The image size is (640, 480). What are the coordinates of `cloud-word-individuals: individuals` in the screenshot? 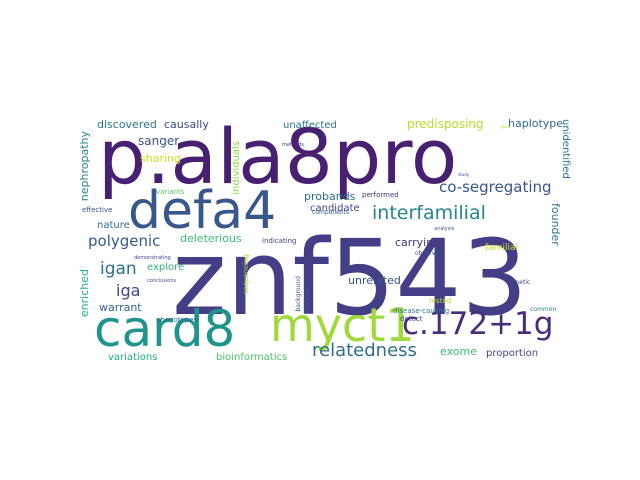 It's located at (236, 168).